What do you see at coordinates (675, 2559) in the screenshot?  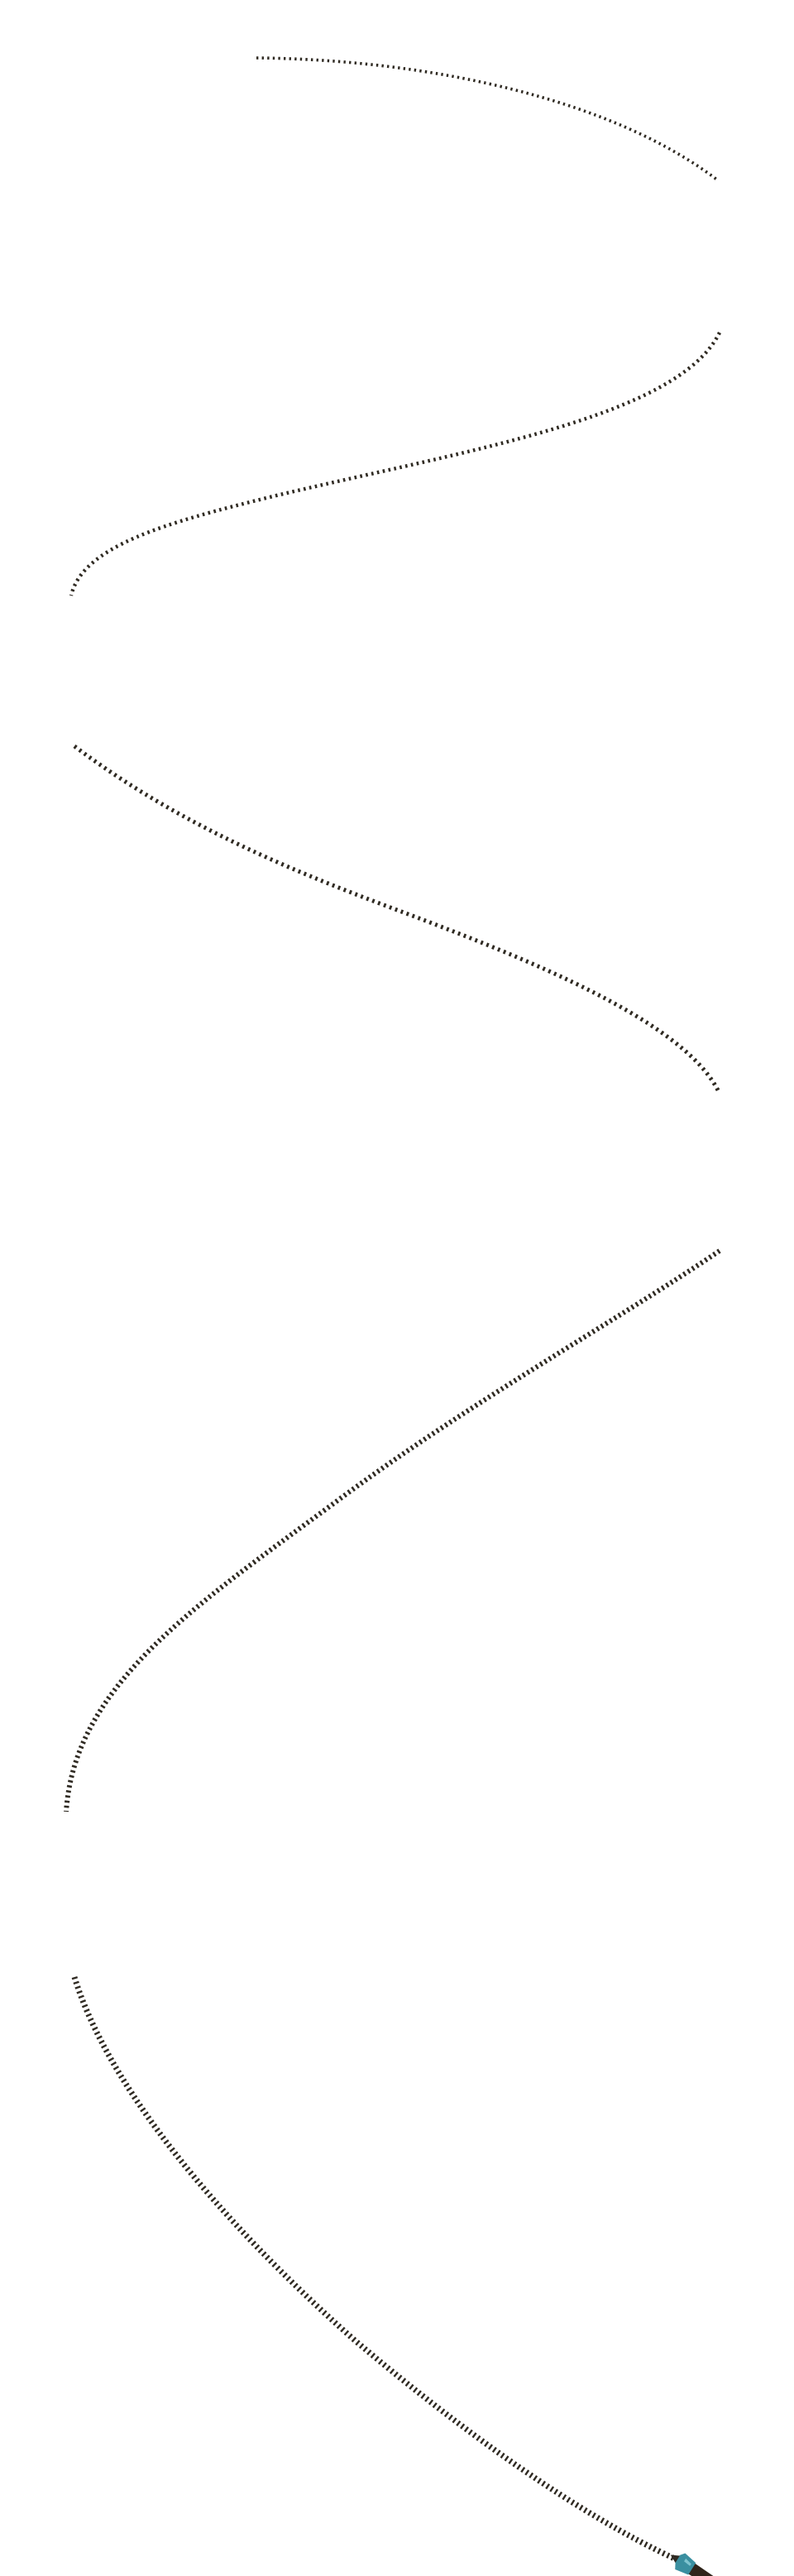 I see `brush-bristles` at bounding box center [675, 2559].